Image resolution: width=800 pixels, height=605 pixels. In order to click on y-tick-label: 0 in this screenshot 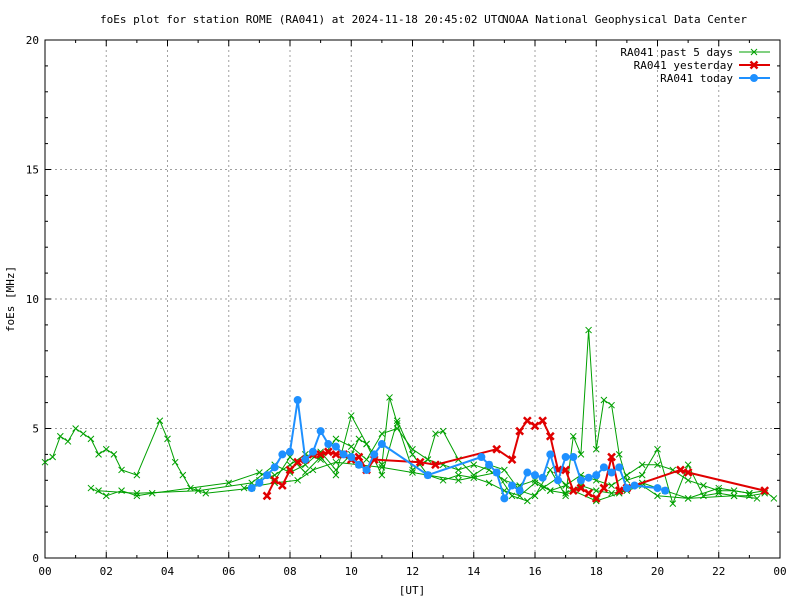, I will do `click(35, 558)`.